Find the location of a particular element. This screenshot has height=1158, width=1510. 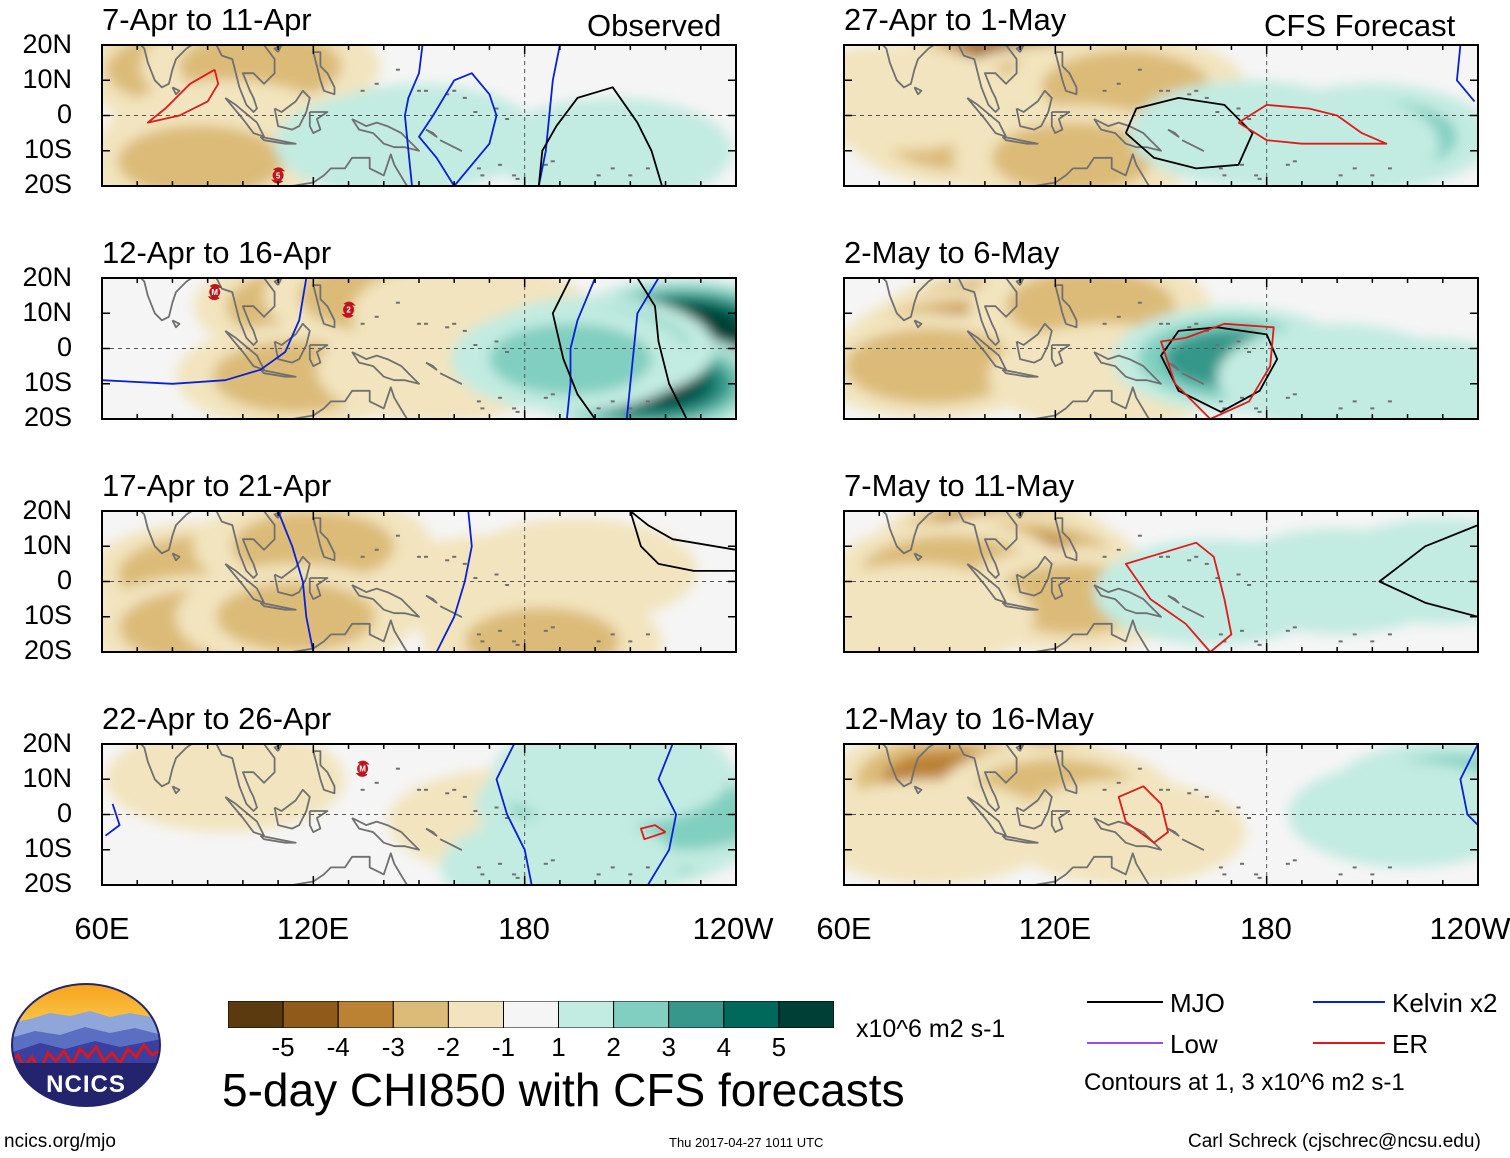

lat-label: 10S is located at coordinates (47, 382).